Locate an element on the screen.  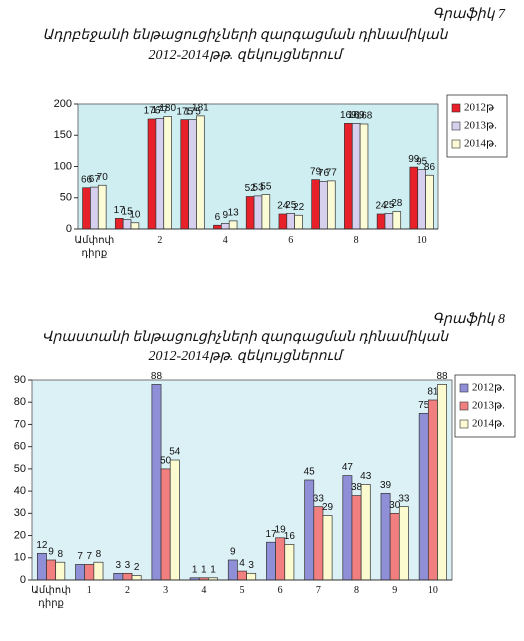
value-label: 43 is located at coordinates (366, 476).